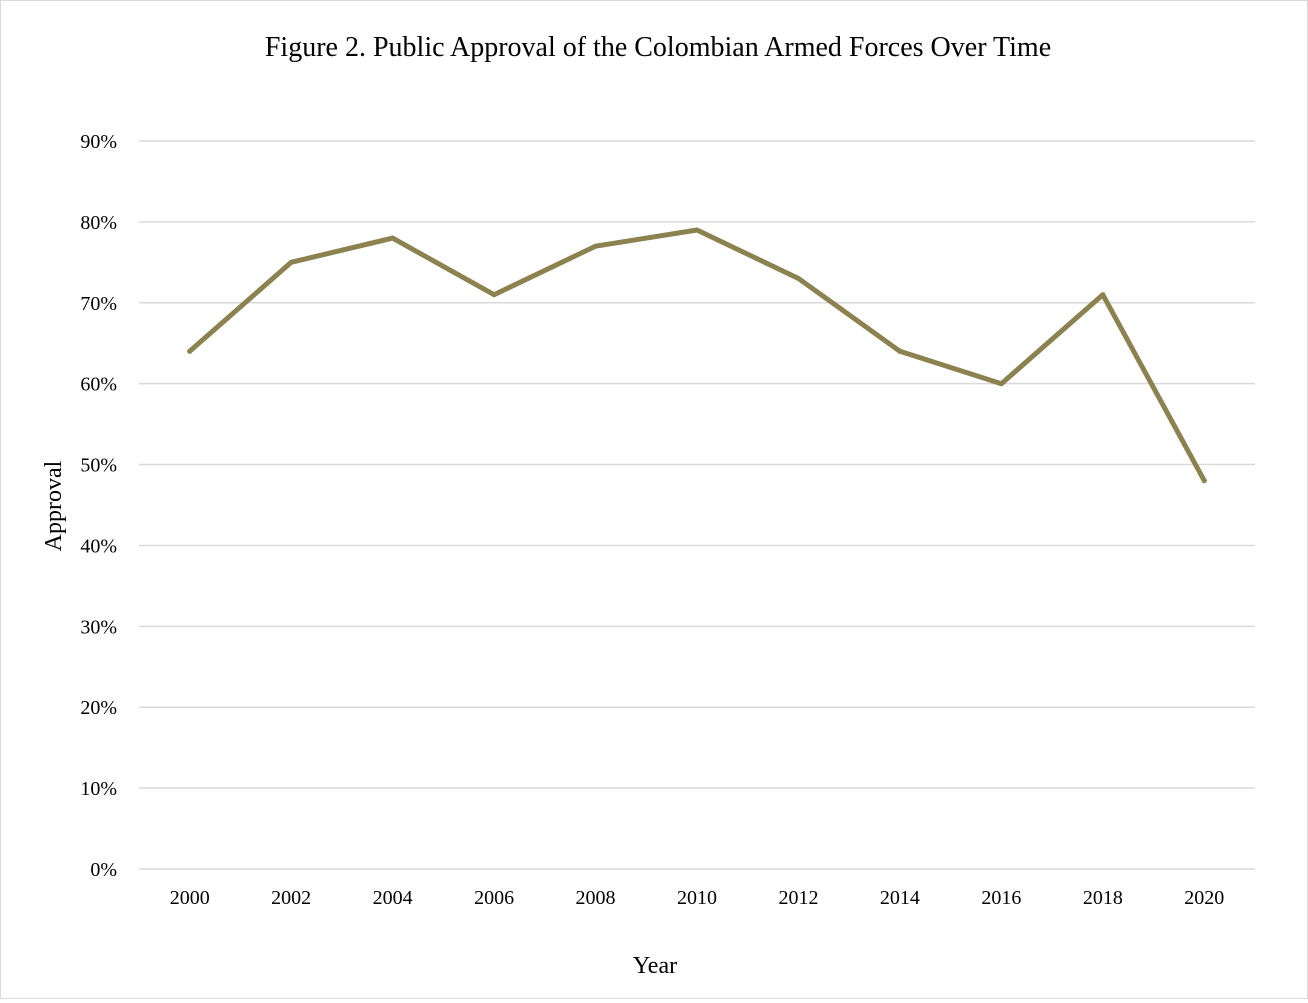  I want to click on y-tick-label: 20%, so click(98, 708).